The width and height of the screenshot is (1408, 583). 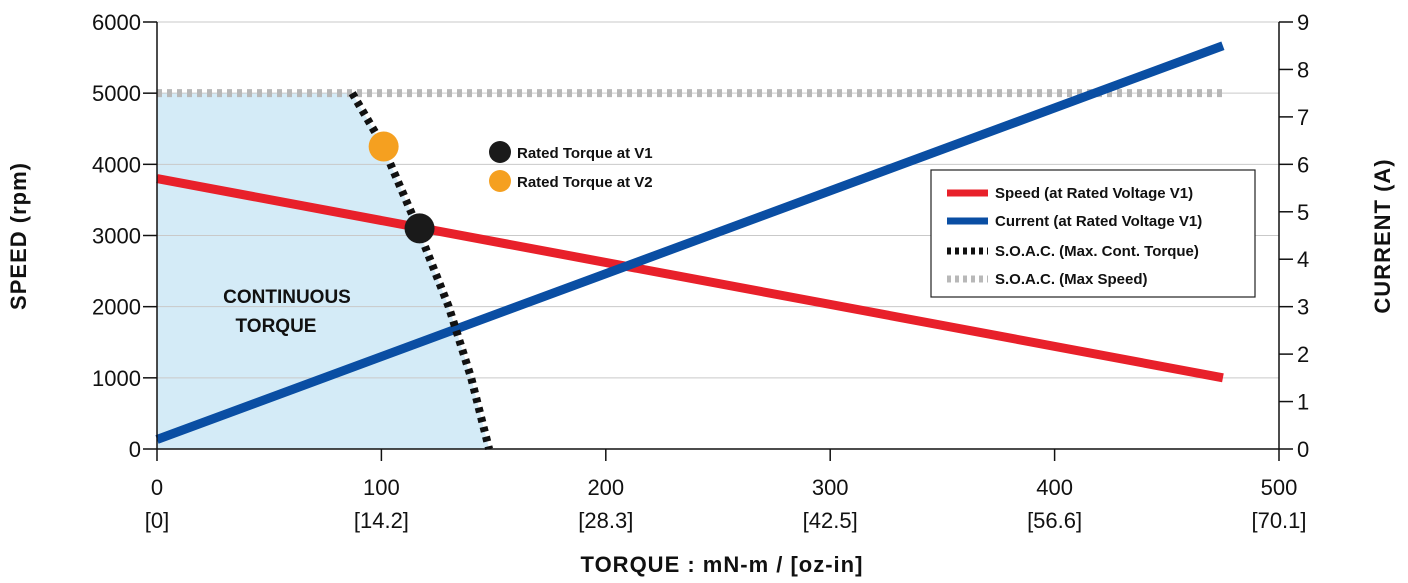 What do you see at coordinates (1303, 354) in the screenshot?
I see `y2-tick-label: 2` at bounding box center [1303, 354].